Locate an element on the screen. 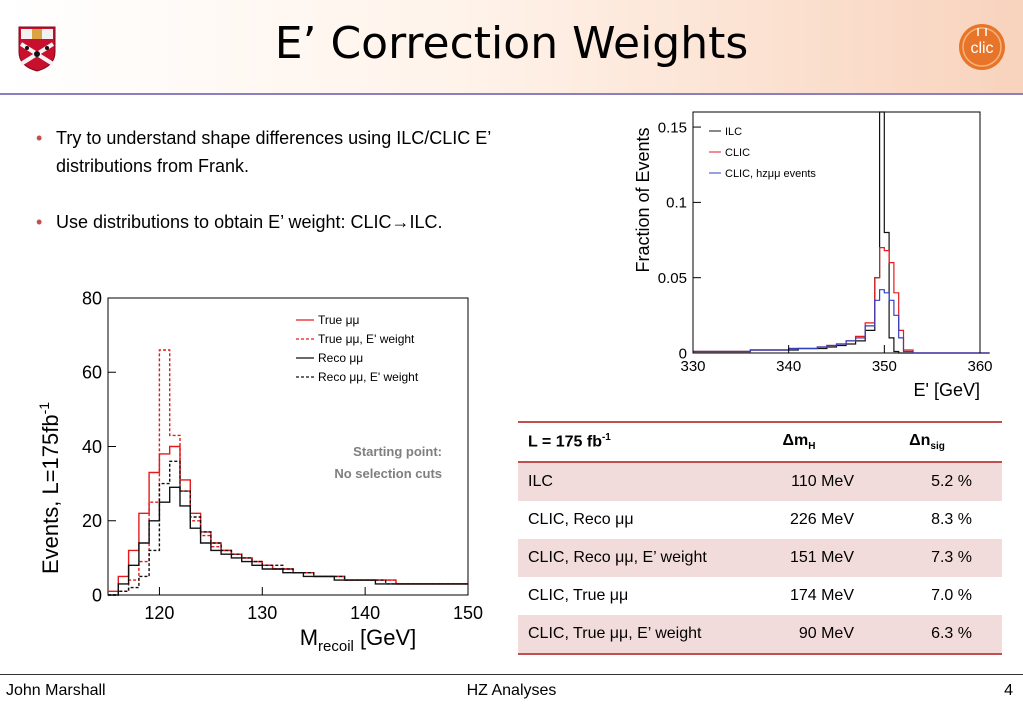  slide-title: E’ Correction Weights is located at coordinates (511, 43).